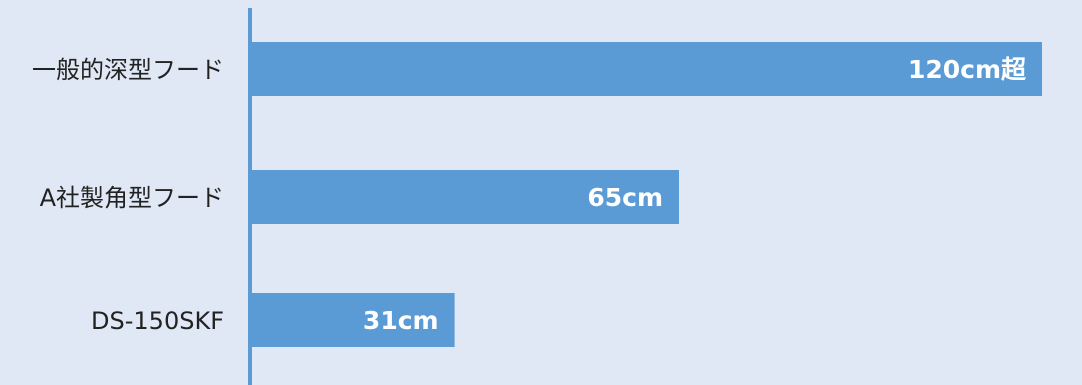 This screenshot has width=1082, height=385. I want to click on category-label: A社製角型フード, so click(132, 198).